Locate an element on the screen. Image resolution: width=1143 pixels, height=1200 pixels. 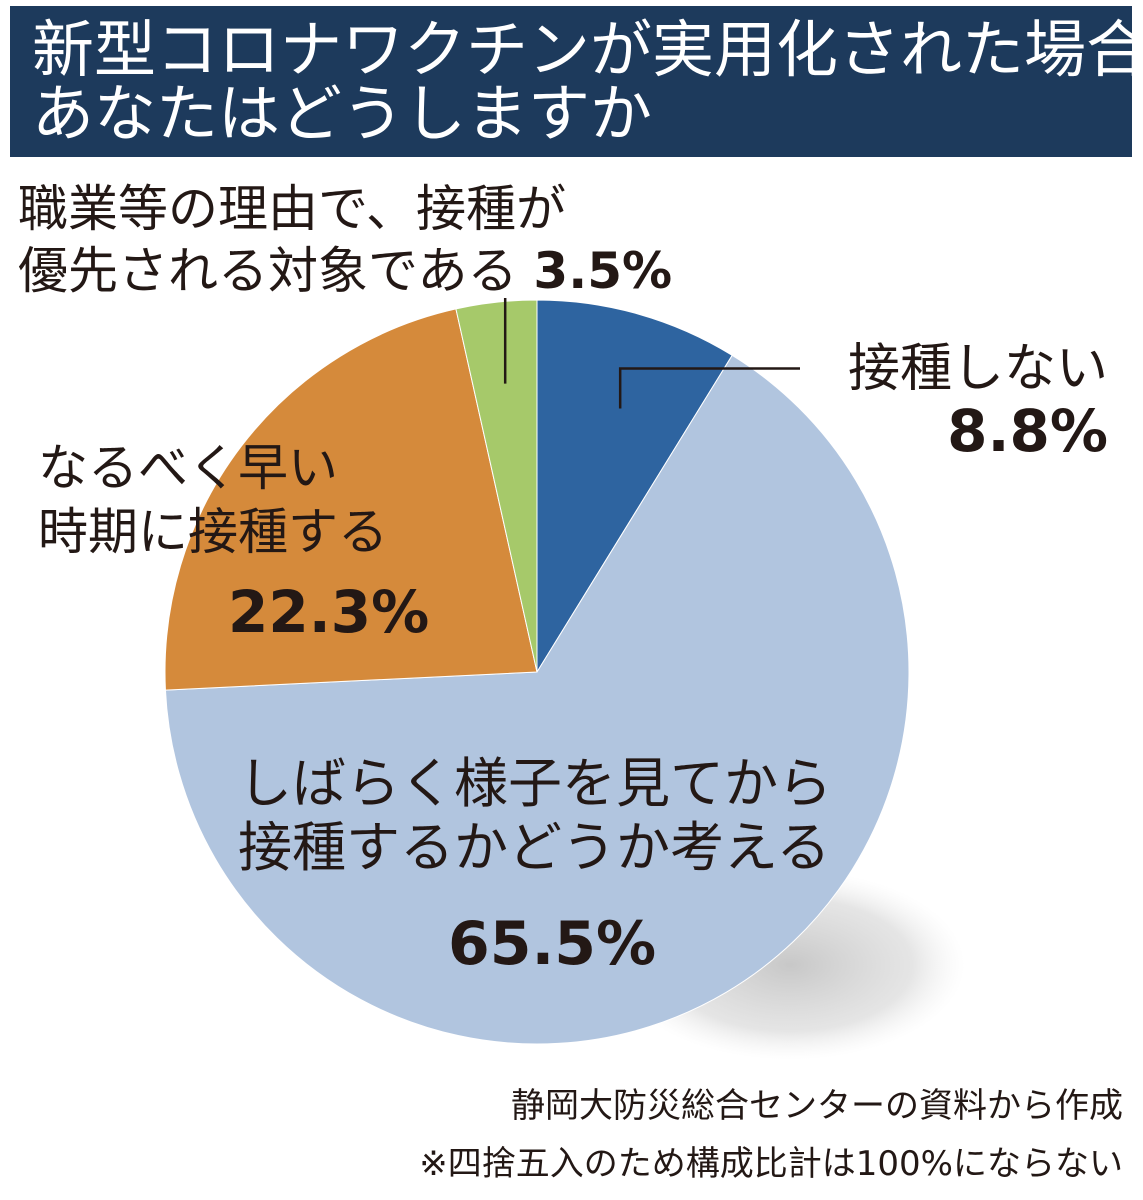
label-no-vaccine: 接種しない 8.8% is located at coordinates (963, 400).